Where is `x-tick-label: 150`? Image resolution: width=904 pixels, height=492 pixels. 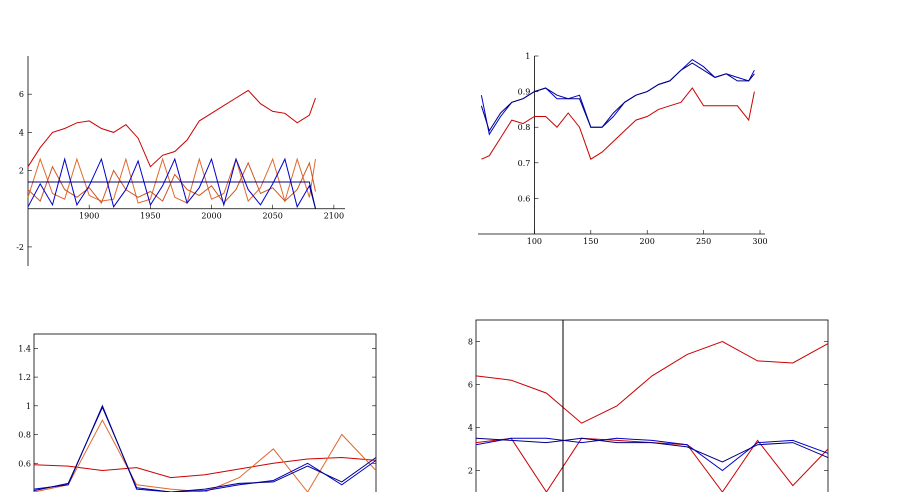
x-tick-label: 150 is located at coordinates (590, 241).